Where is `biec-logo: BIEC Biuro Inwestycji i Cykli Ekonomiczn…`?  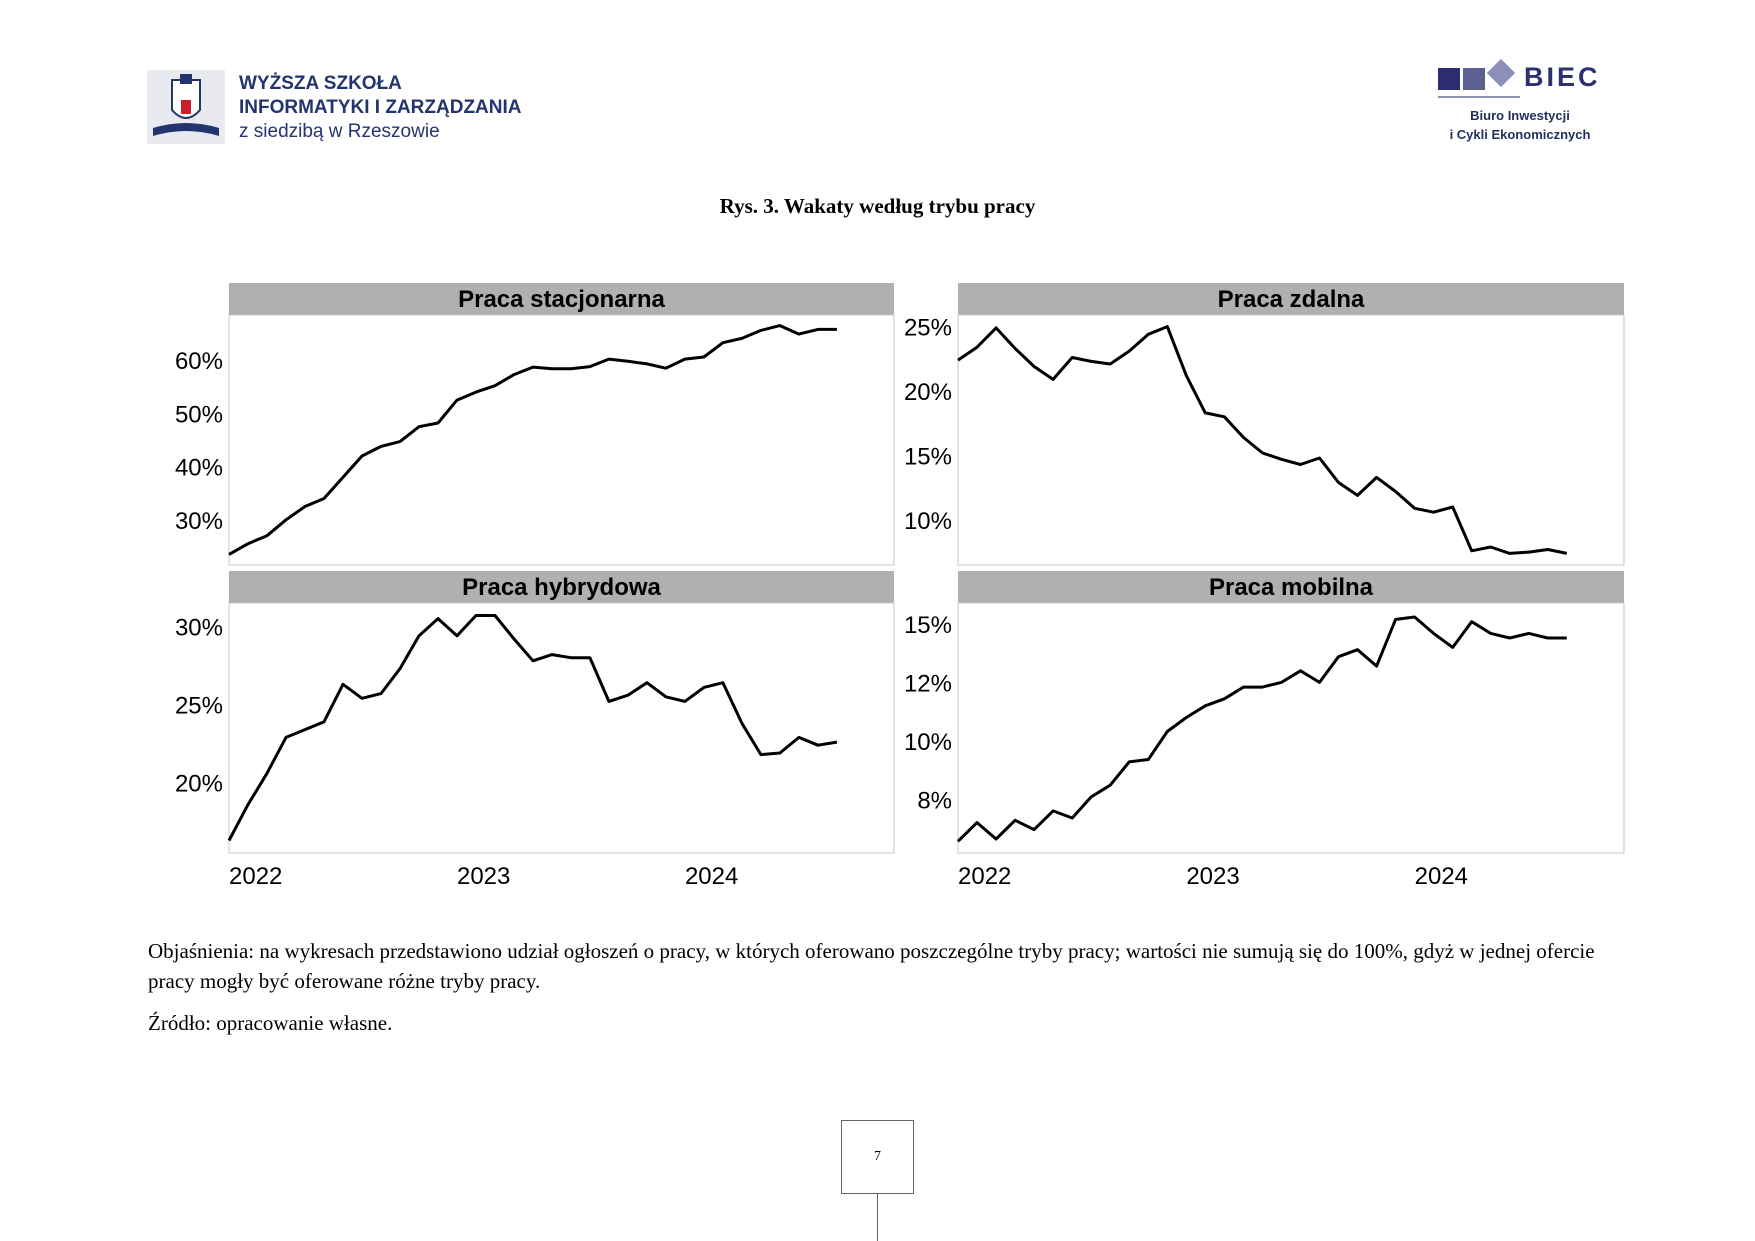
biec-logo: BIEC Biuro Inwestycji i Cykli Ekonomiczn… is located at coordinates (1520, 103).